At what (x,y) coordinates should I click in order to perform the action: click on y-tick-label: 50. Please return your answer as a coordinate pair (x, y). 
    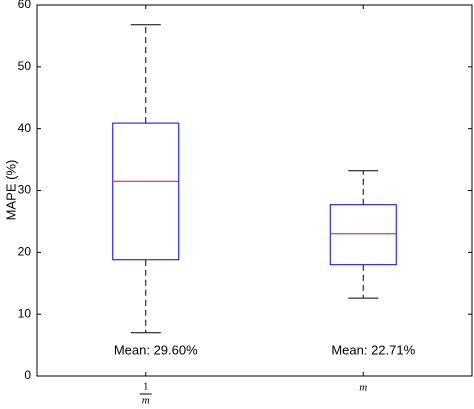
    Looking at the image, I should click on (25, 66).